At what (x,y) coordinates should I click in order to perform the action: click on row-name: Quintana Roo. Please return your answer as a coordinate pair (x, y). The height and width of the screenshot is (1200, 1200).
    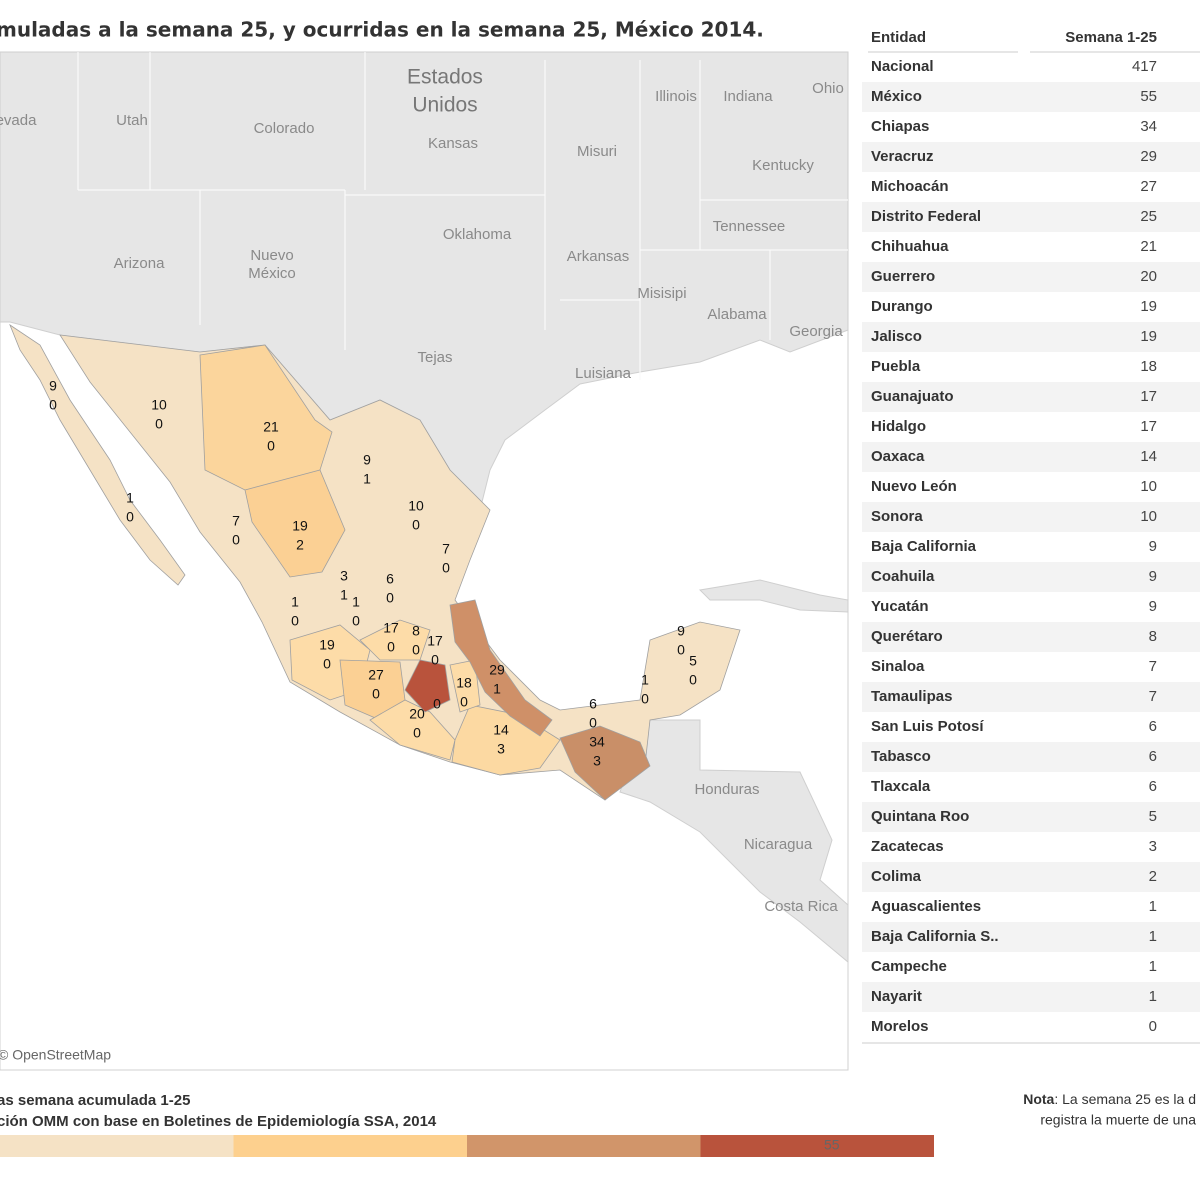
    Looking at the image, I should click on (920, 816).